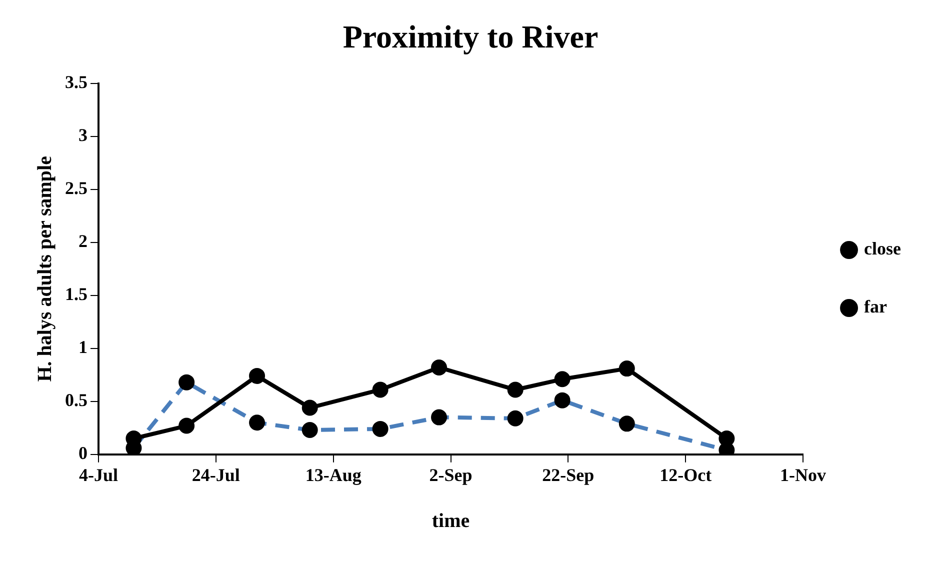  I want to click on chart-title: Proximity to River, so click(470, 36).